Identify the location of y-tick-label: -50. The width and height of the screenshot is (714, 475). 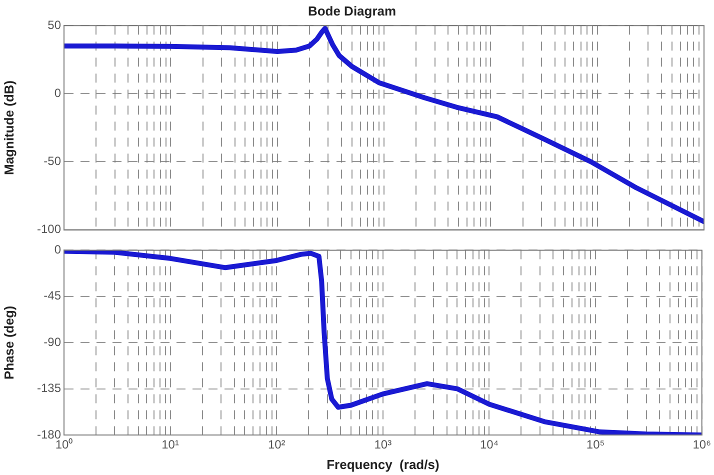
(53, 161).